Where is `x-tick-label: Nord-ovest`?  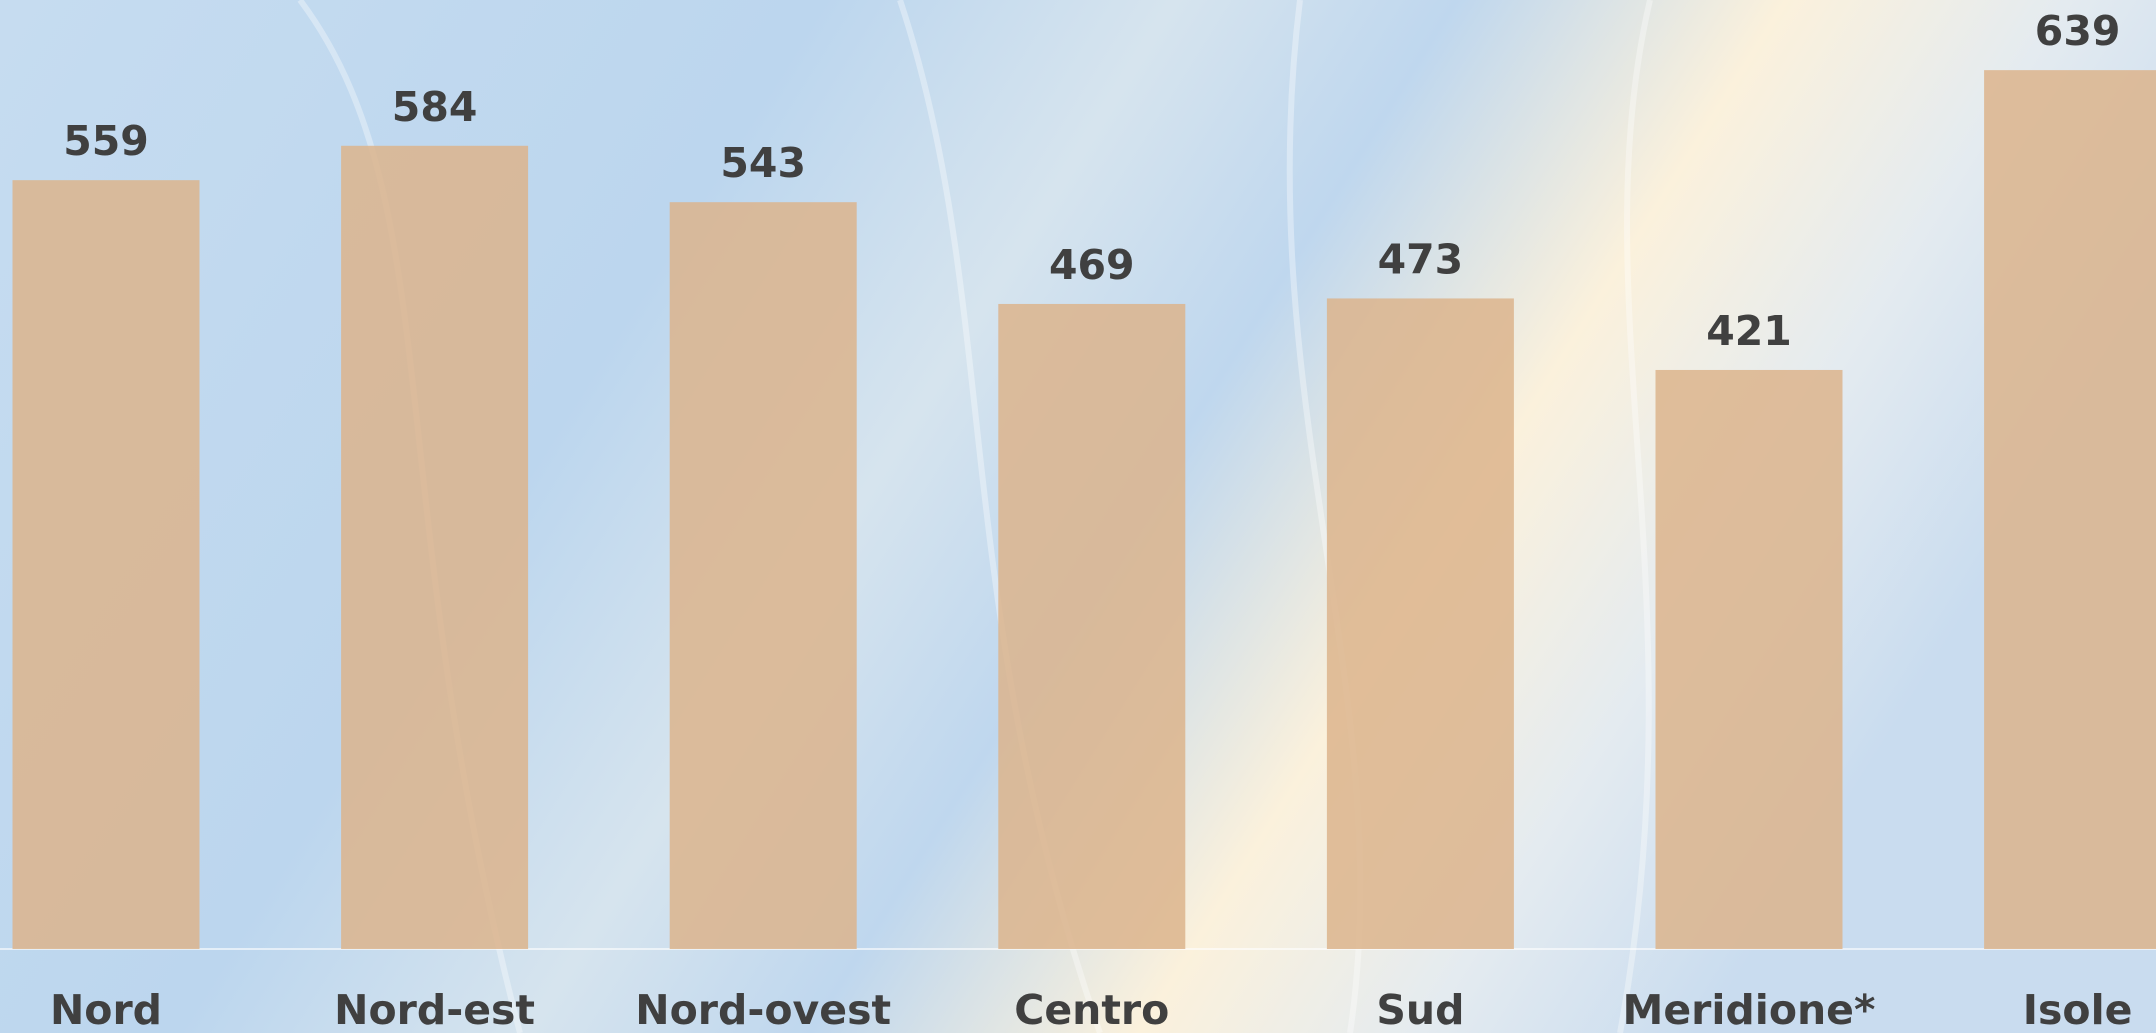 x-tick-label: Nord-ovest is located at coordinates (763, 1009).